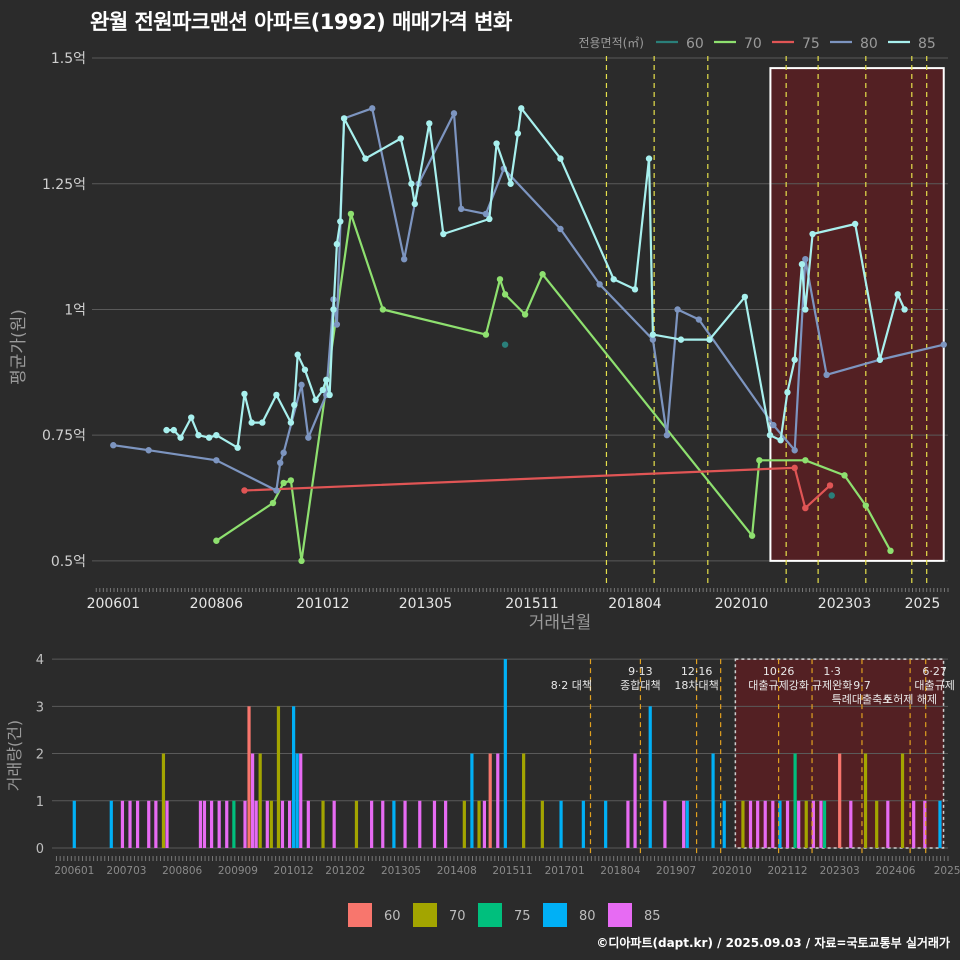 The width and height of the screenshot is (960, 960). What do you see at coordinates (512, 871) in the screenshot?
I see `vol-x-tick-label: 201511` at bounding box center [512, 871].